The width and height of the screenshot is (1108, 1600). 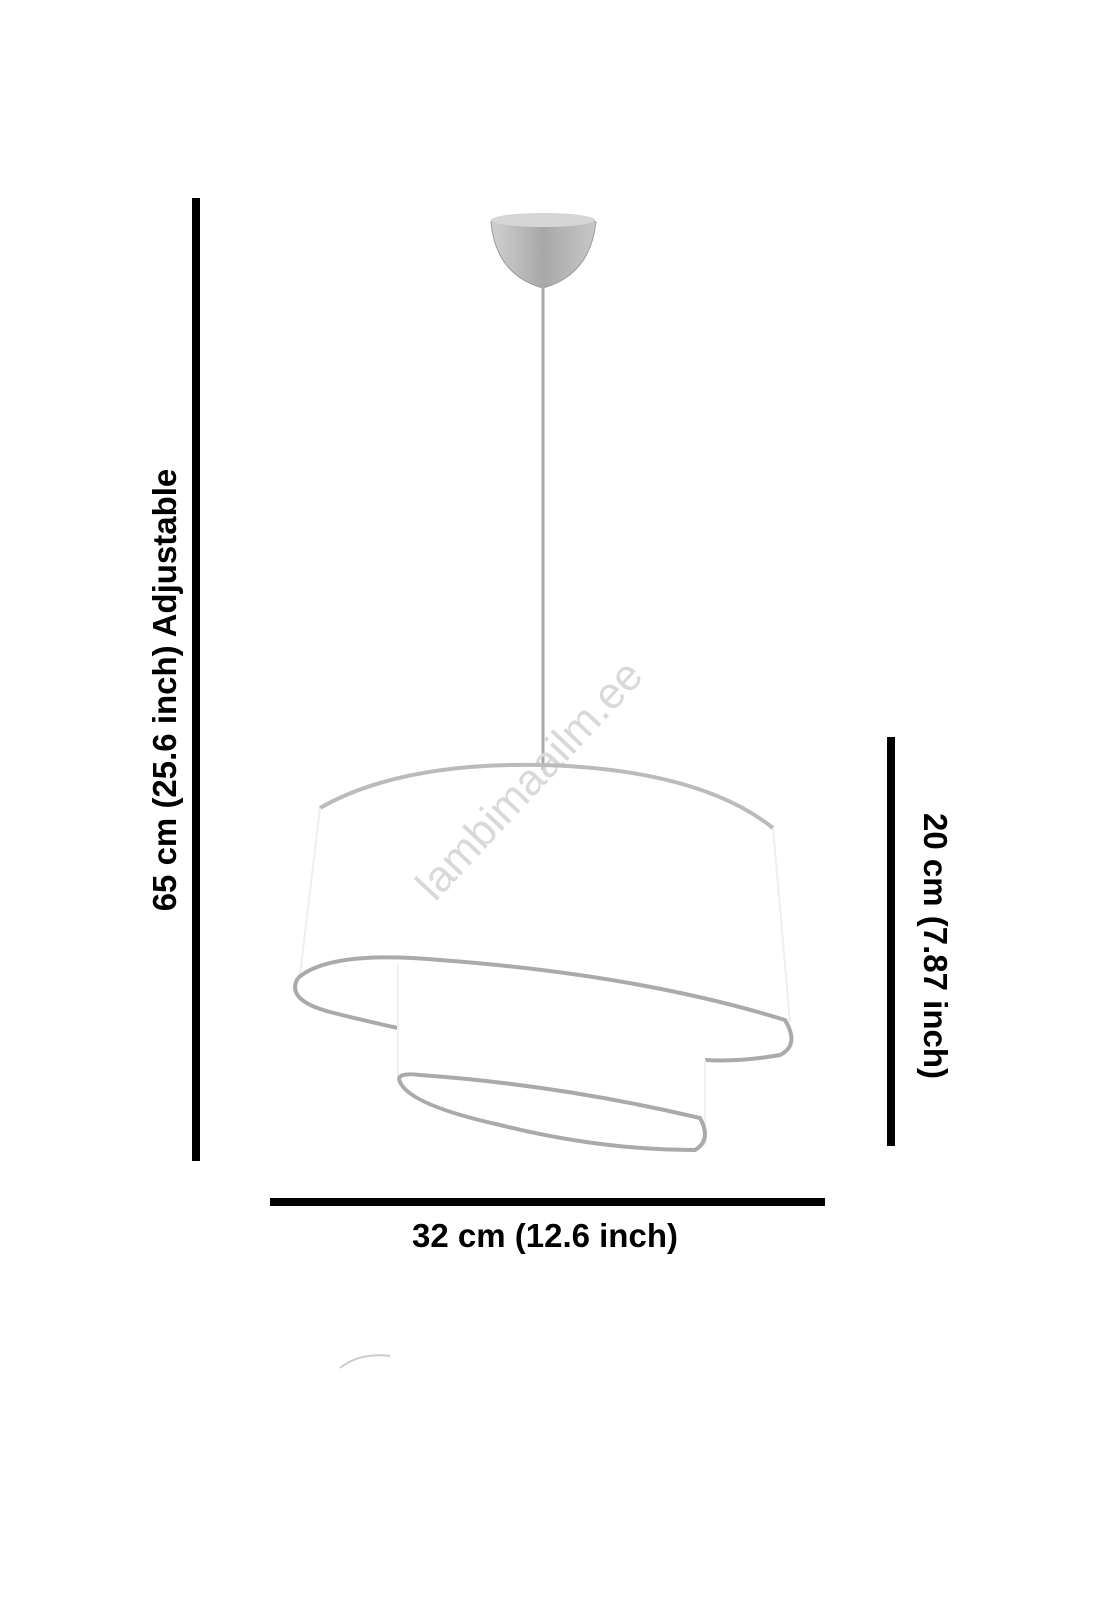 What do you see at coordinates (543, 912) in the screenshot?
I see `upper-shade` at bounding box center [543, 912].